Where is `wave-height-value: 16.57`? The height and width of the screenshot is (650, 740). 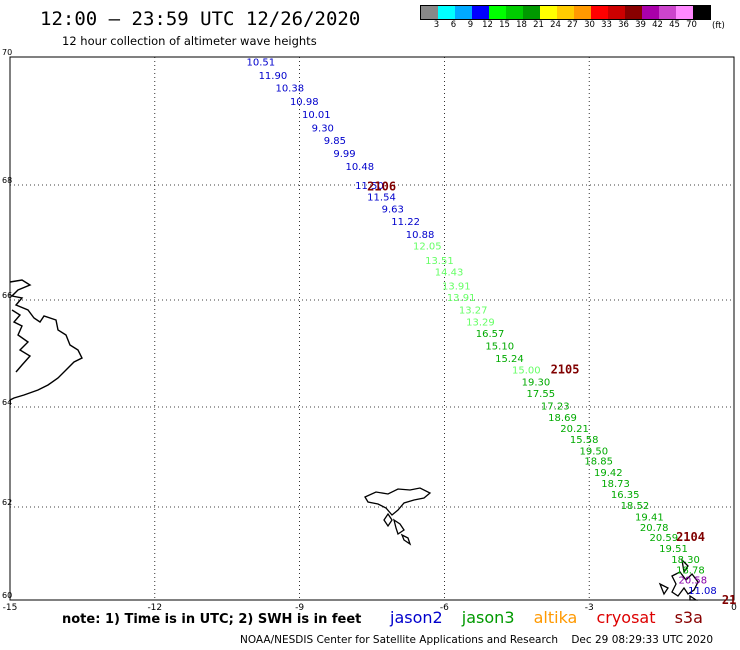 wave-height-value: 16.57 is located at coordinates (490, 334).